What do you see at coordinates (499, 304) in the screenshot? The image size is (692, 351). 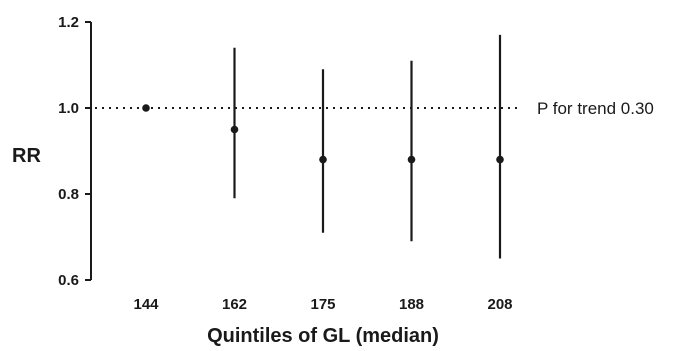 I see `x-tick-label-208: 208` at bounding box center [499, 304].